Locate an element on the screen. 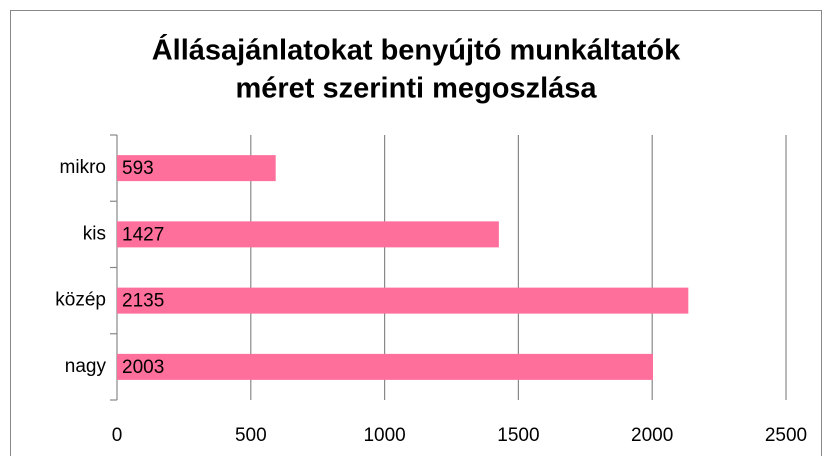 This screenshot has width=832, height=456. x-tick-label: 500 is located at coordinates (251, 435).